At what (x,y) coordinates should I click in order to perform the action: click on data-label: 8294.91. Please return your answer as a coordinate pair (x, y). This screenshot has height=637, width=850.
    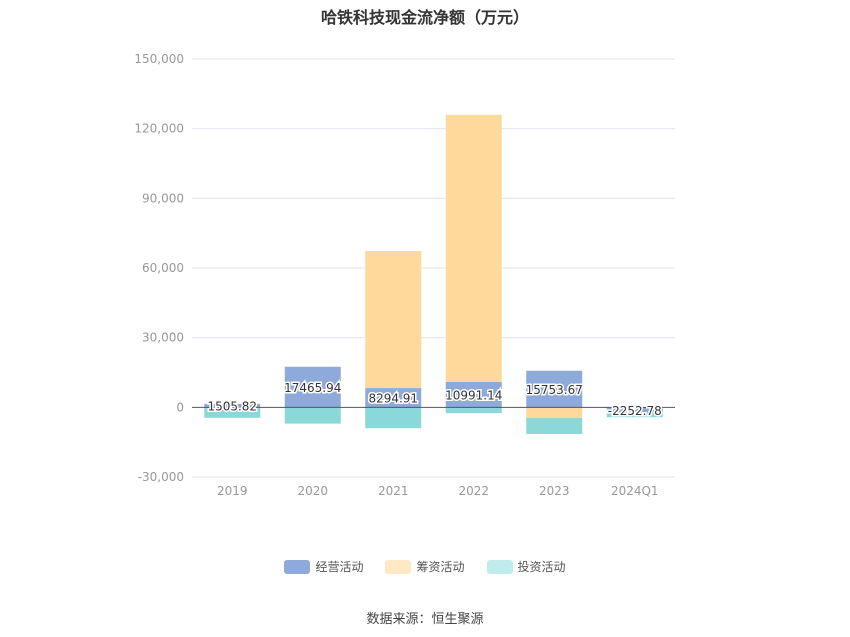
    Looking at the image, I should click on (393, 399).